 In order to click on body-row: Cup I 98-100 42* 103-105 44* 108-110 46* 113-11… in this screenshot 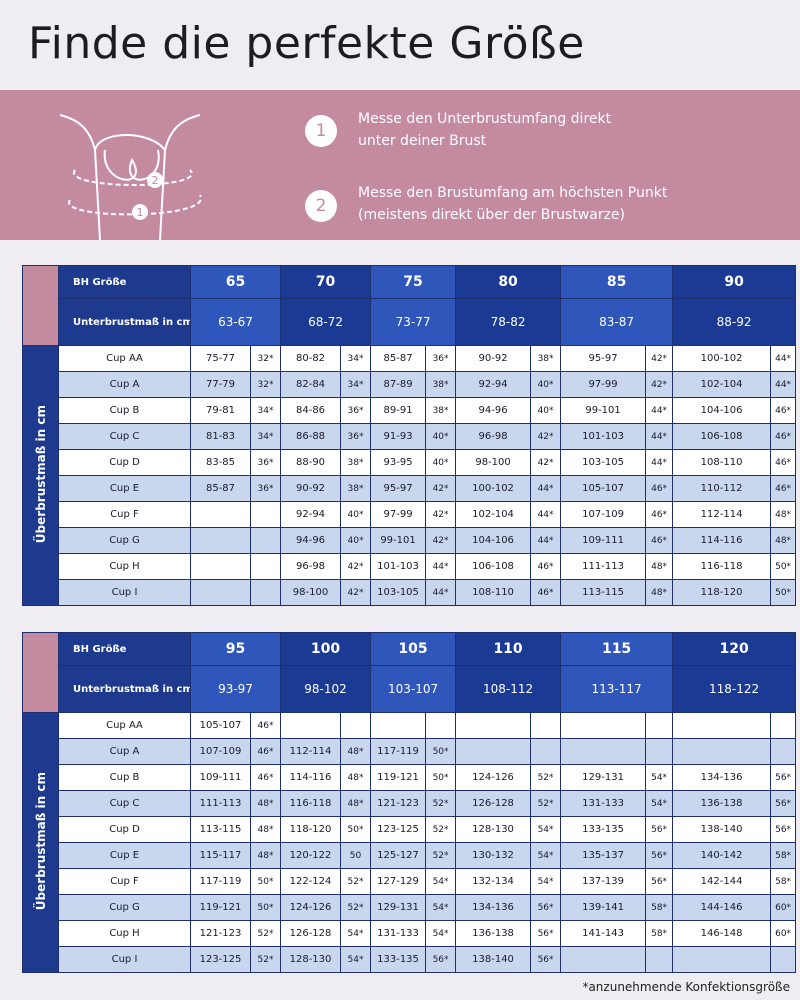, I will do `click(410, 592)`.